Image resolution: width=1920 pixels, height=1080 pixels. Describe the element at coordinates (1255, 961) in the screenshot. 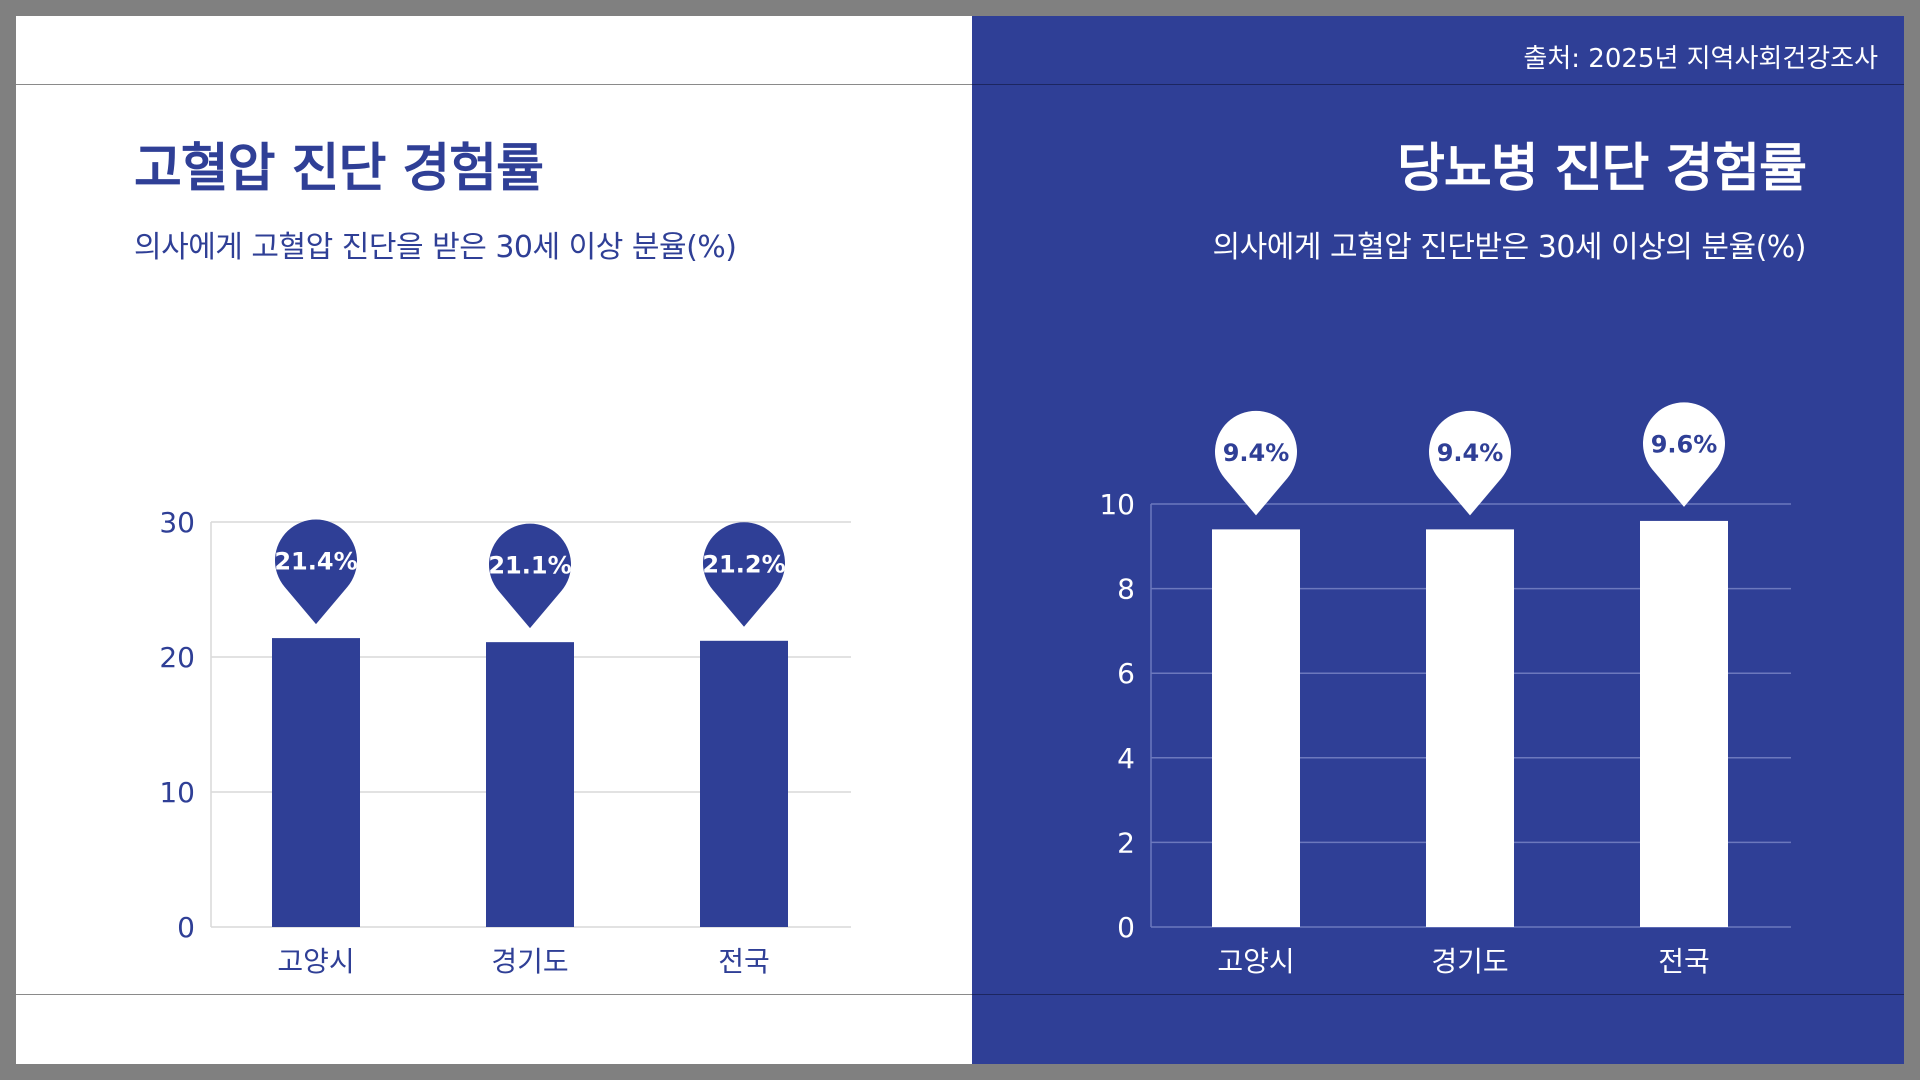

I see `diabetes-category-label: 고양시` at that location.